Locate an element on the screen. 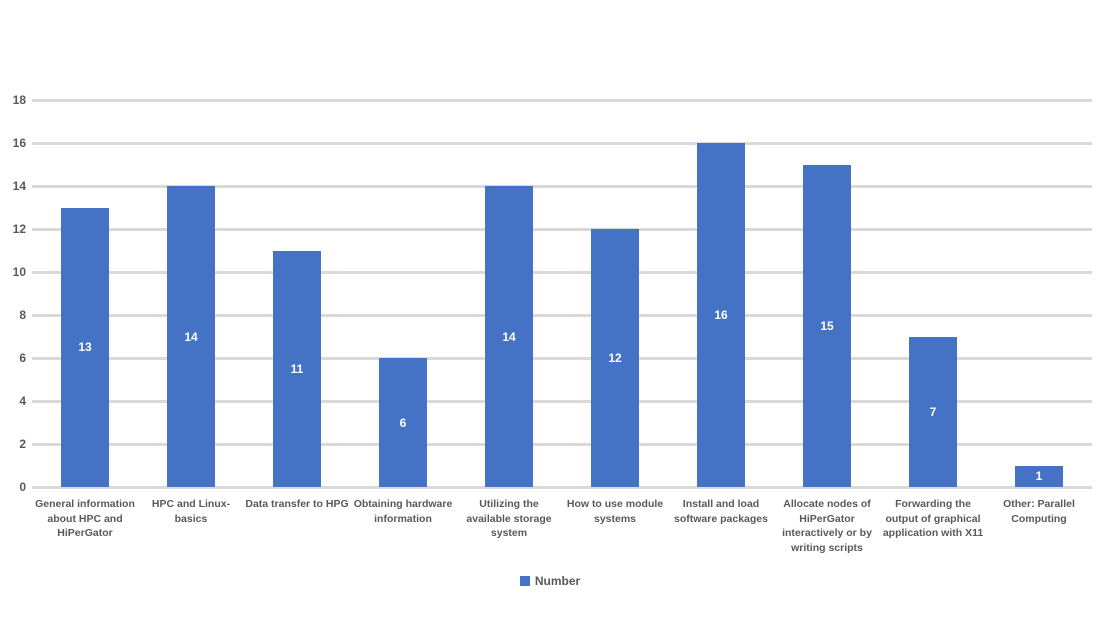 This screenshot has height=619, width=1100. bar-value-label: 7 is located at coordinates (933, 411).